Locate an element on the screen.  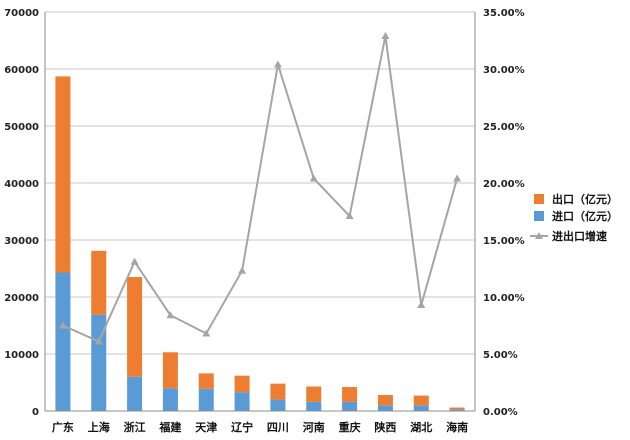
y-left-tick-label: 30000 is located at coordinates (21, 241).